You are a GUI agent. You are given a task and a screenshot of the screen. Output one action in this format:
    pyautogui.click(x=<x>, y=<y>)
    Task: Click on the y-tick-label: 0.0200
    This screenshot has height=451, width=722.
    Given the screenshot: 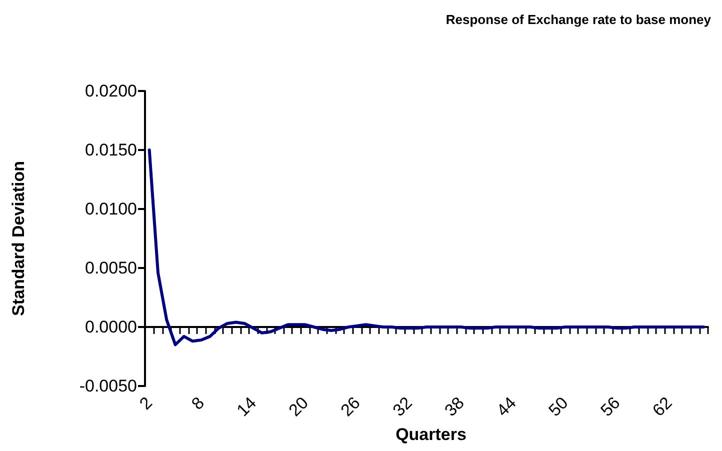 What is the action you would take?
    pyautogui.click(x=111, y=91)
    